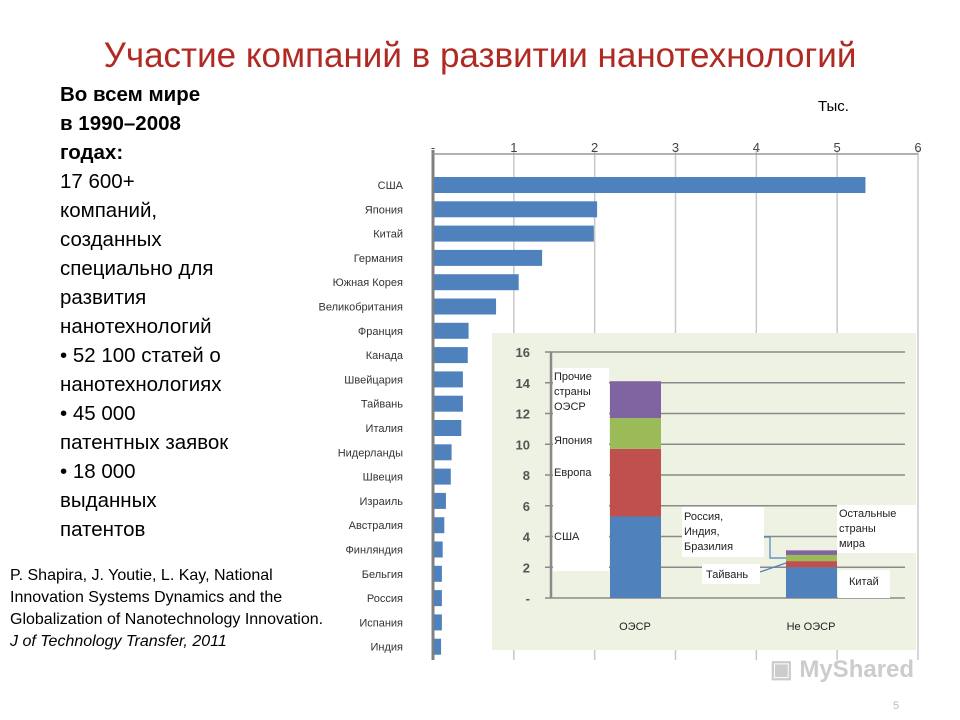  I want to click on summary-line: • 52 100 статей о, so click(140, 355).